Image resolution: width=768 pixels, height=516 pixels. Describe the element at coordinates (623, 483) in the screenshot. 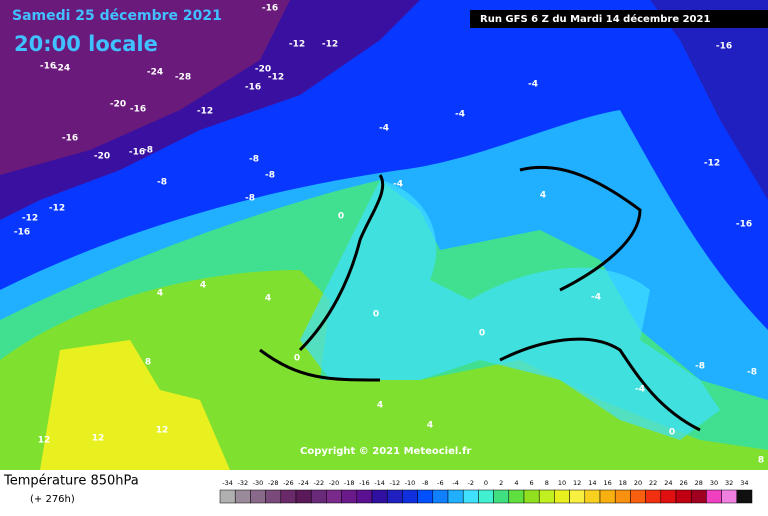

I see `scale-label: 18` at that location.